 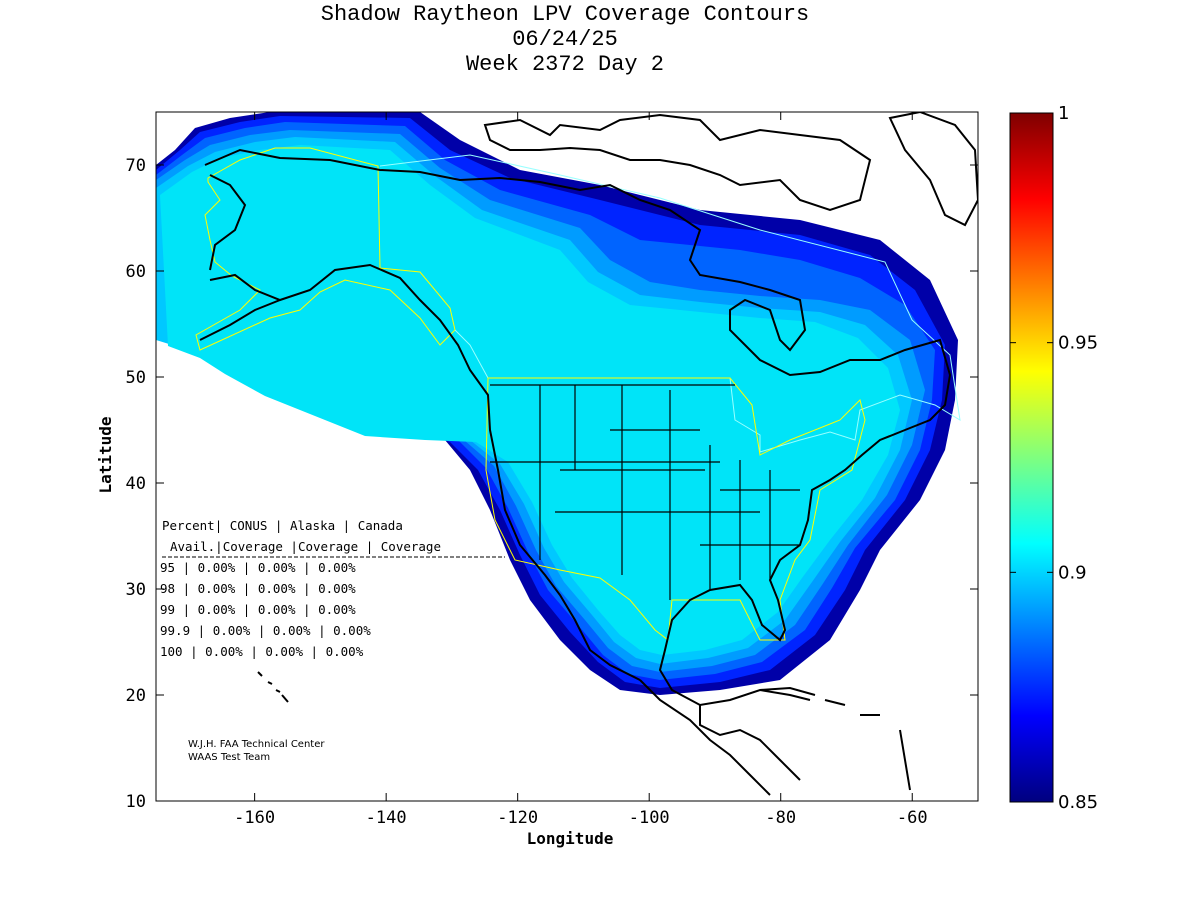 I want to click on stats-h1-alaska: Alaska, so click(x=312, y=525).